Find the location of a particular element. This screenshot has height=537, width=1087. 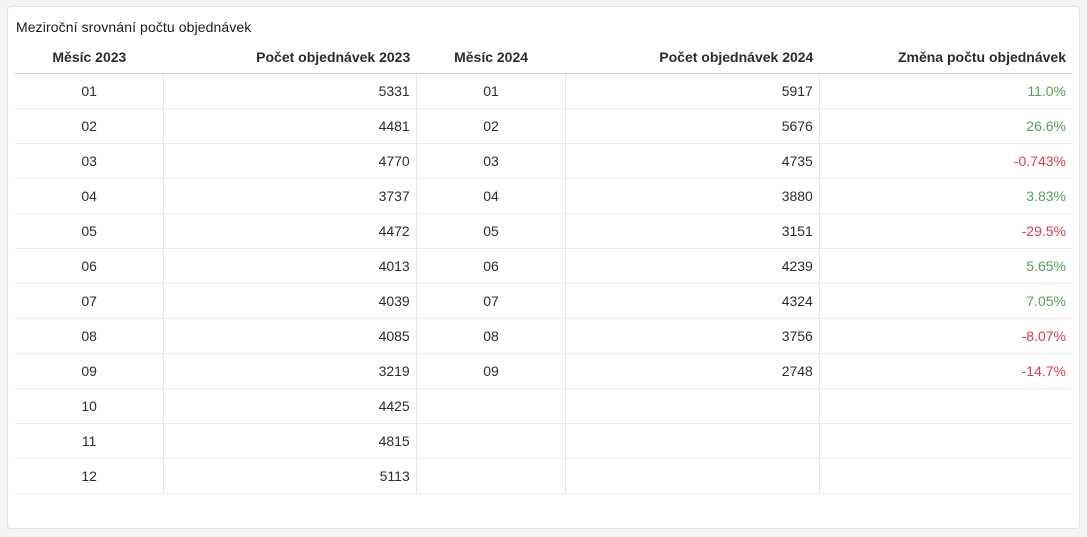

orders-2023-cell: 3737 is located at coordinates (290, 196).